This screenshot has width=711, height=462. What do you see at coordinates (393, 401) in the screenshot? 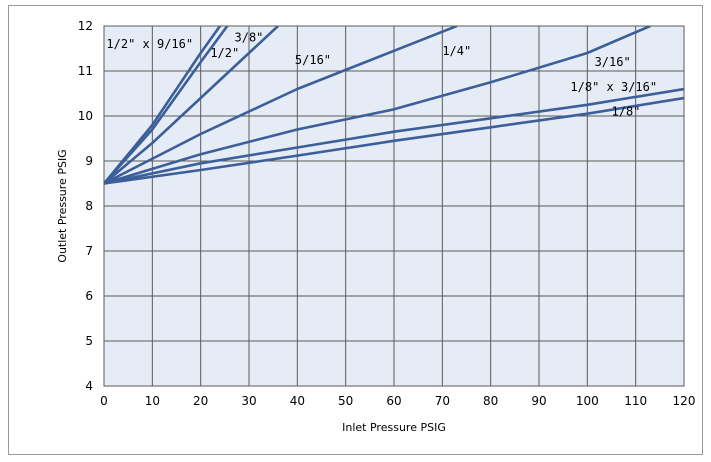
I see `x-tick-label: 60` at bounding box center [393, 401].